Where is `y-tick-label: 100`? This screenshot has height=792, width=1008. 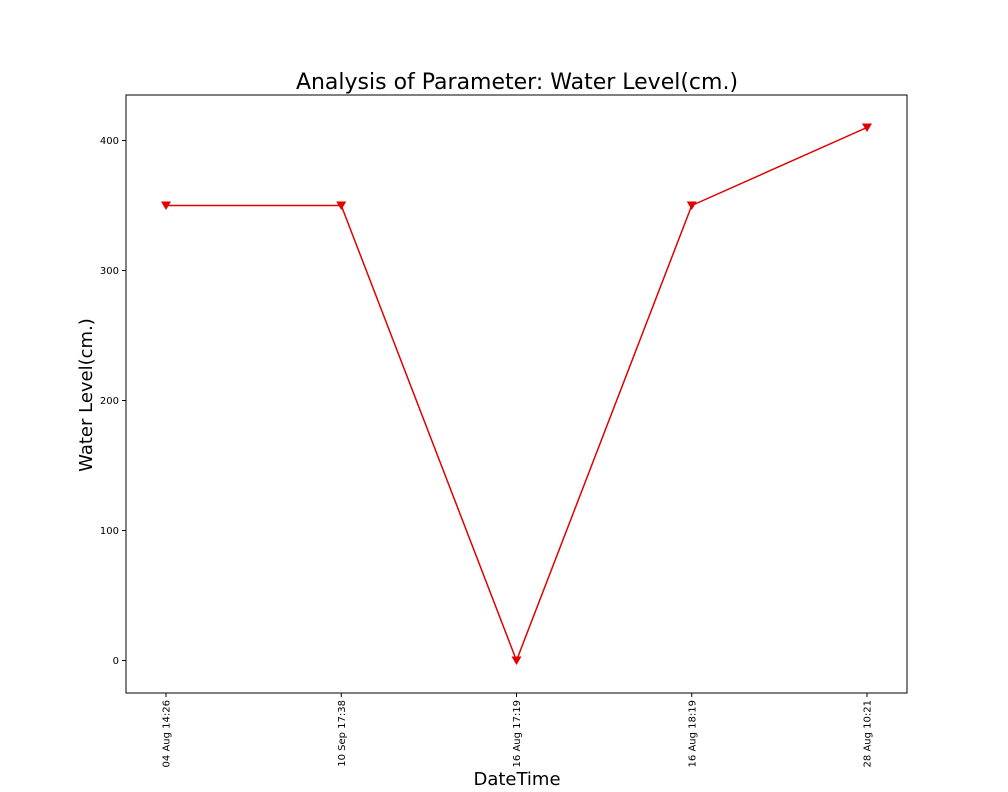 y-tick-label: 100 is located at coordinates (109, 531).